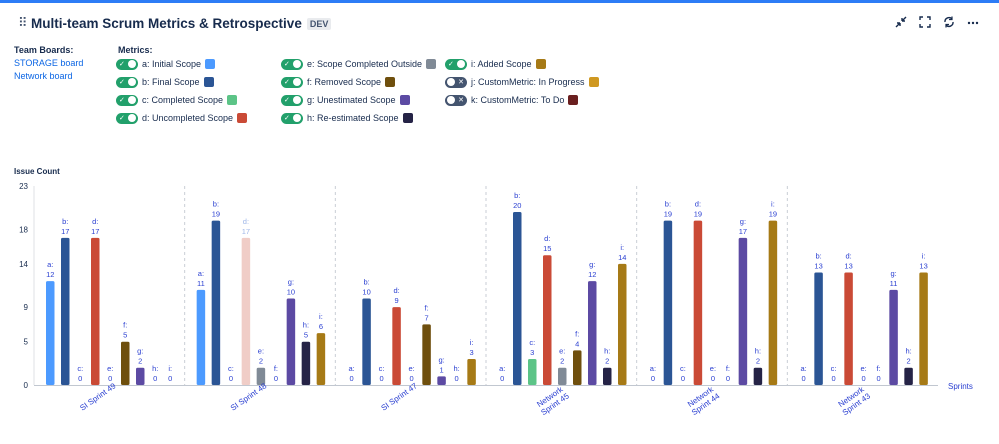  What do you see at coordinates (166, 23) in the screenshot?
I see `panel-title-text: Multi-team Scrum Metrics & Retrospective` at bounding box center [166, 23].